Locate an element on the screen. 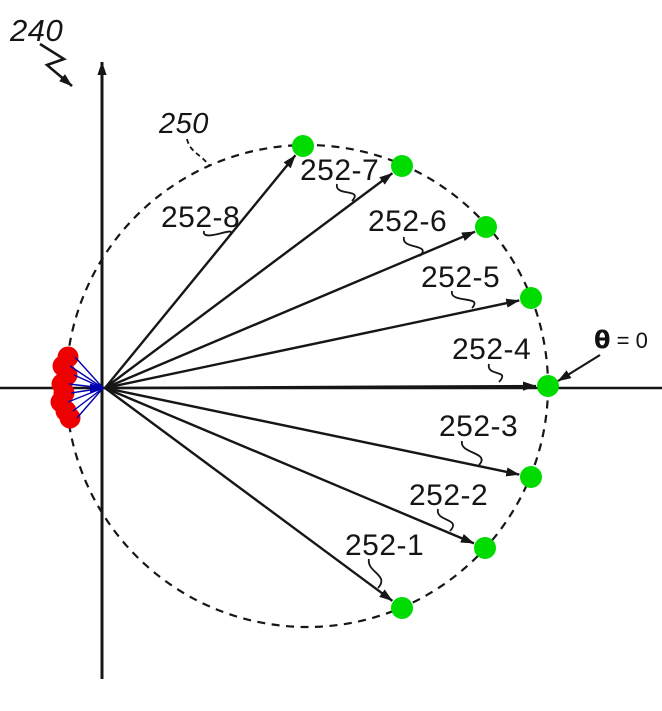  theta-symbol: θ is located at coordinates (602, 340).